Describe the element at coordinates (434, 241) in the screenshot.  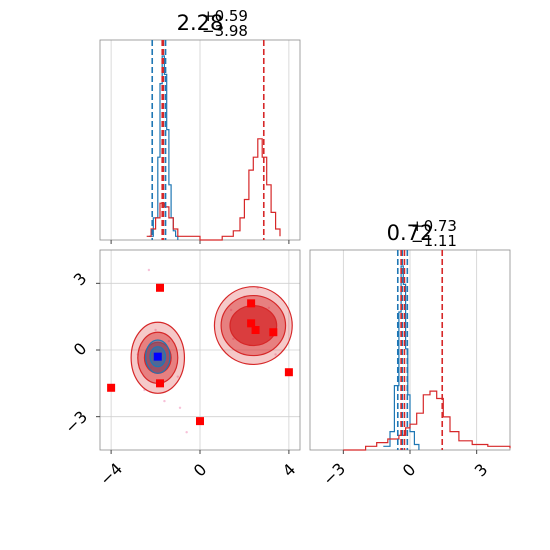
I see `title-x1-sub: −1.11` at that location.